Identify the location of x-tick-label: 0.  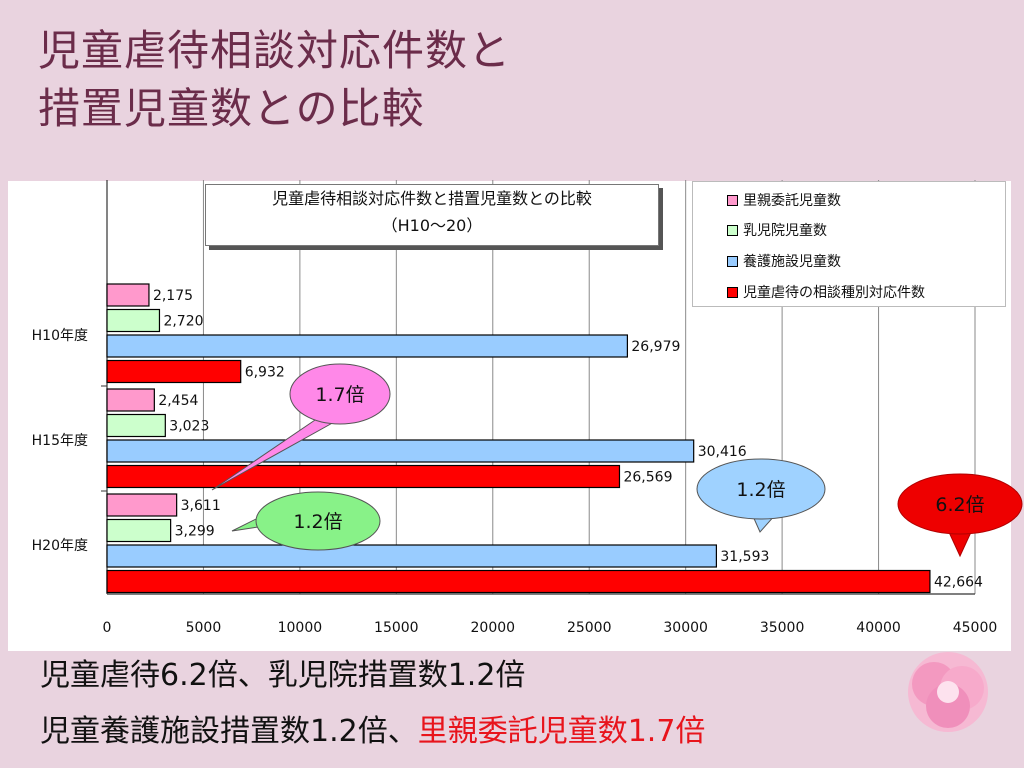
(107, 628).